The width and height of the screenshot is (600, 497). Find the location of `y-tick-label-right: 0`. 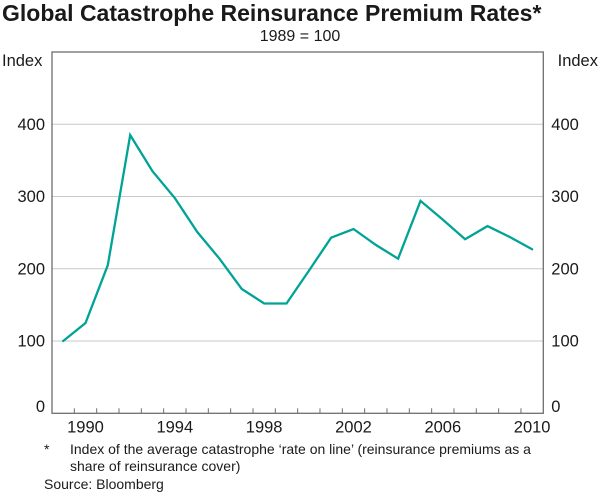

y-tick-label-right: 0 is located at coordinates (555, 407).